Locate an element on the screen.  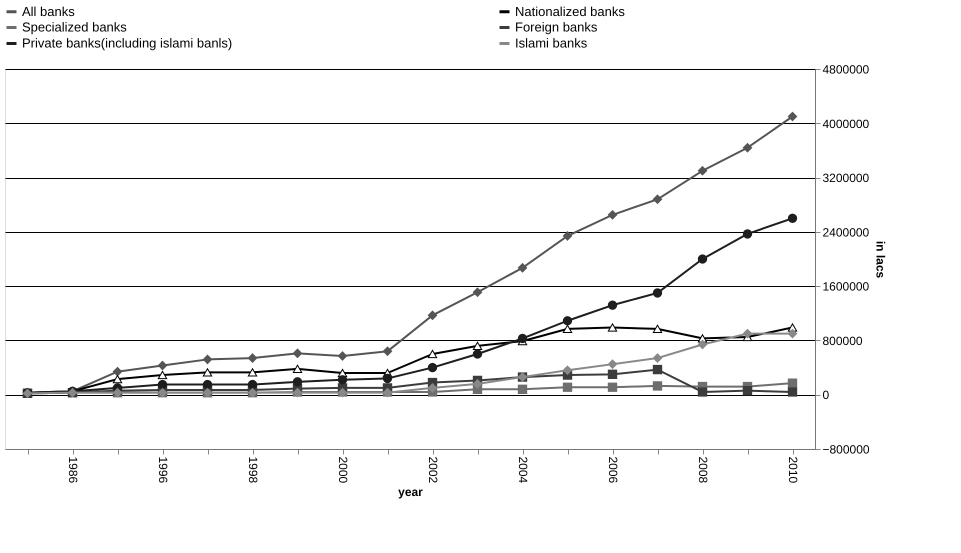
x-axis-title: year is located at coordinates (411, 492).